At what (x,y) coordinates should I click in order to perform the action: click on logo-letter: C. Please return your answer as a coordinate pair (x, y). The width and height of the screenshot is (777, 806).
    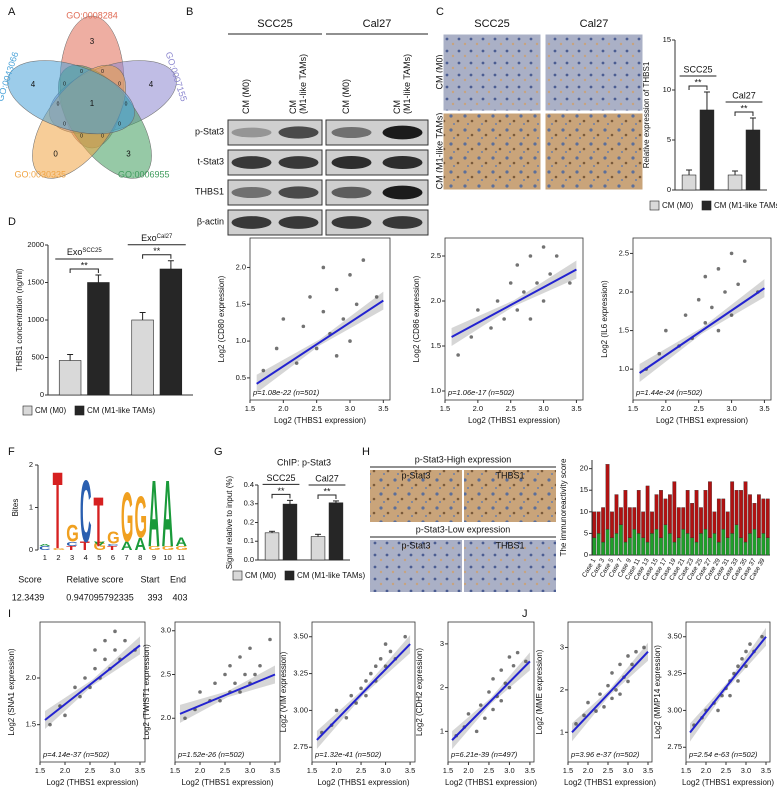
    Looking at the image, I should click on (113, 544).